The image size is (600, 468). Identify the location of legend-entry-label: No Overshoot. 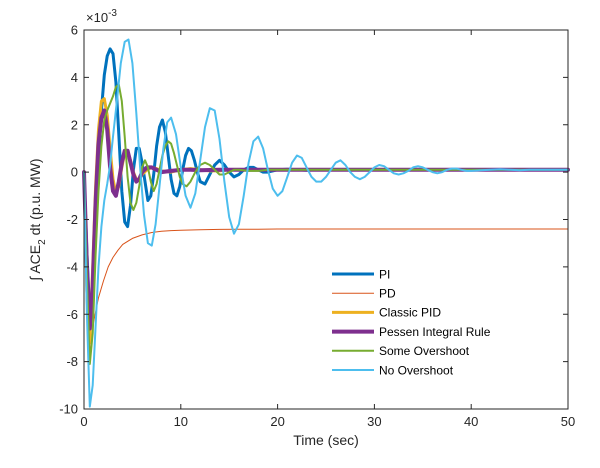
(416, 370).